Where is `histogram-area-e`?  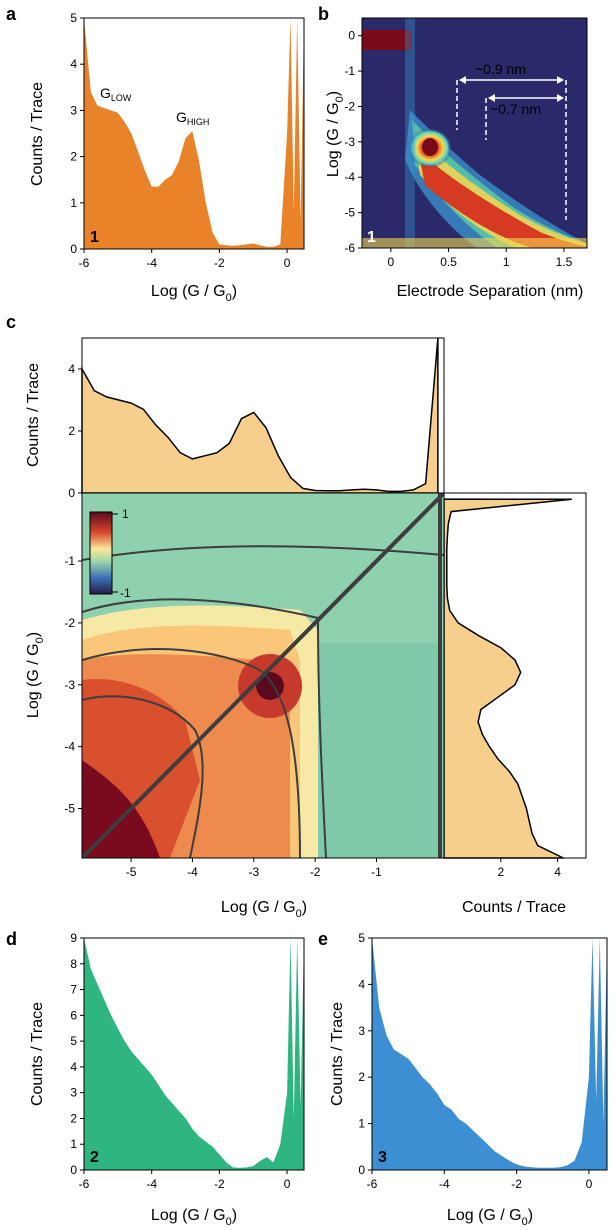 histogram-area-e is located at coordinates (489, 1054).